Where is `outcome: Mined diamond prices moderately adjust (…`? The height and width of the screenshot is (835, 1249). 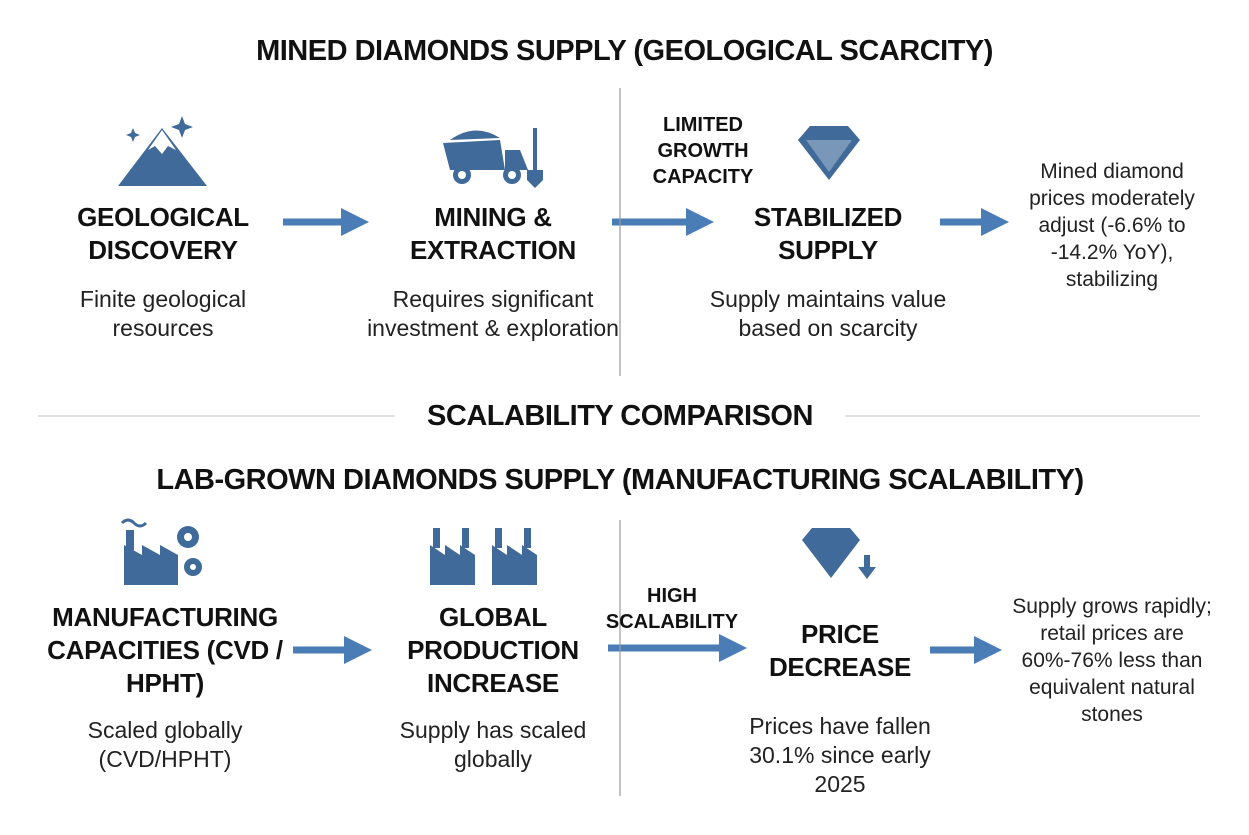 outcome: Mined diamond prices moderately adjust (… is located at coordinates (1112, 225).